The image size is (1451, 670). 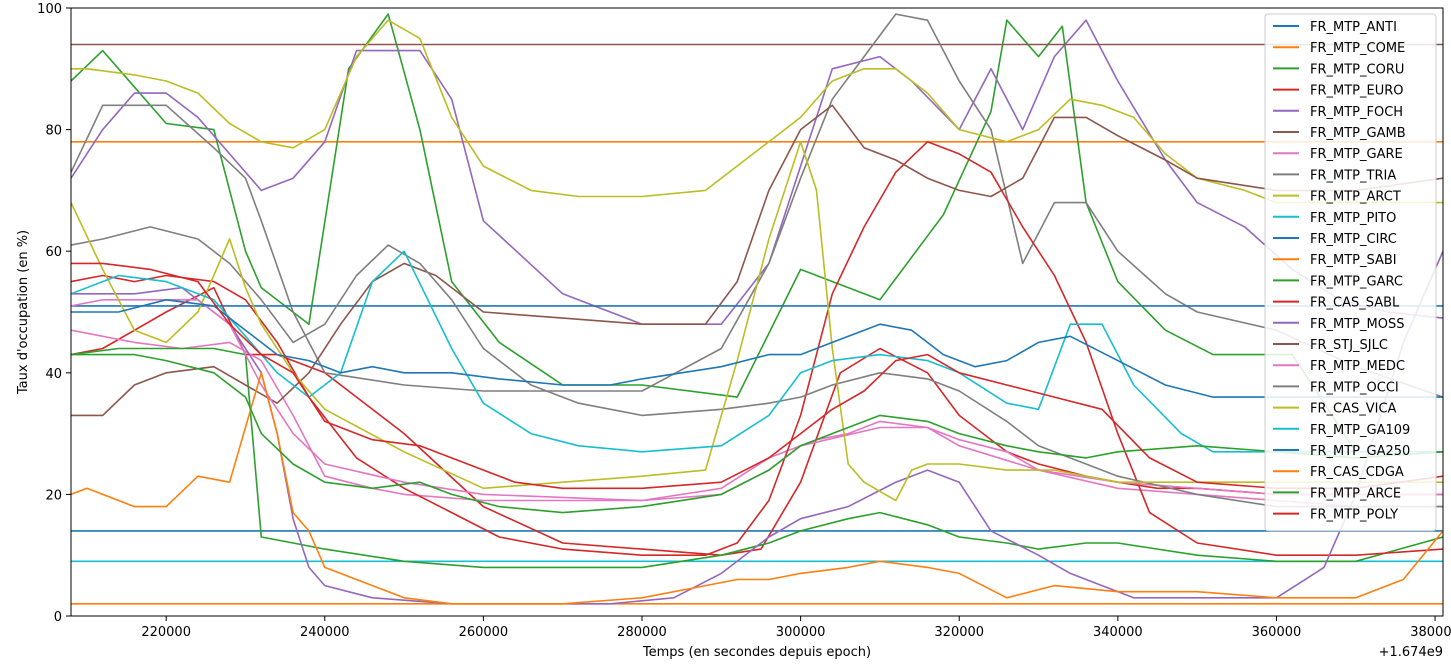 What do you see at coordinates (642, 632) in the screenshot?
I see `x-tick-label: 280000` at bounding box center [642, 632].